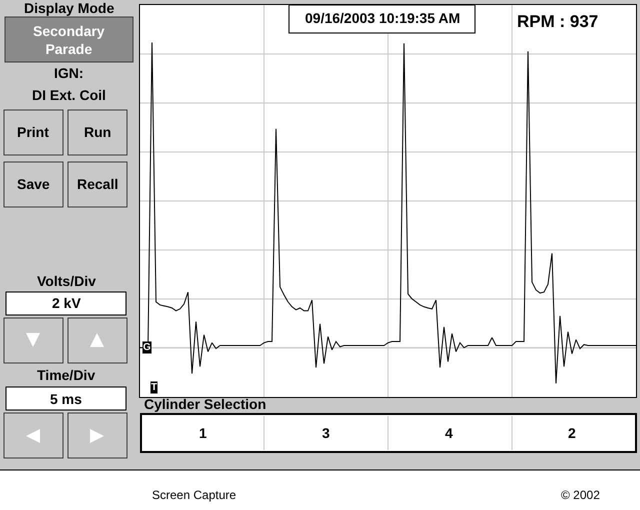 This screenshot has height=510, width=640. I want to click on text: RPM : 937, so click(557, 21).